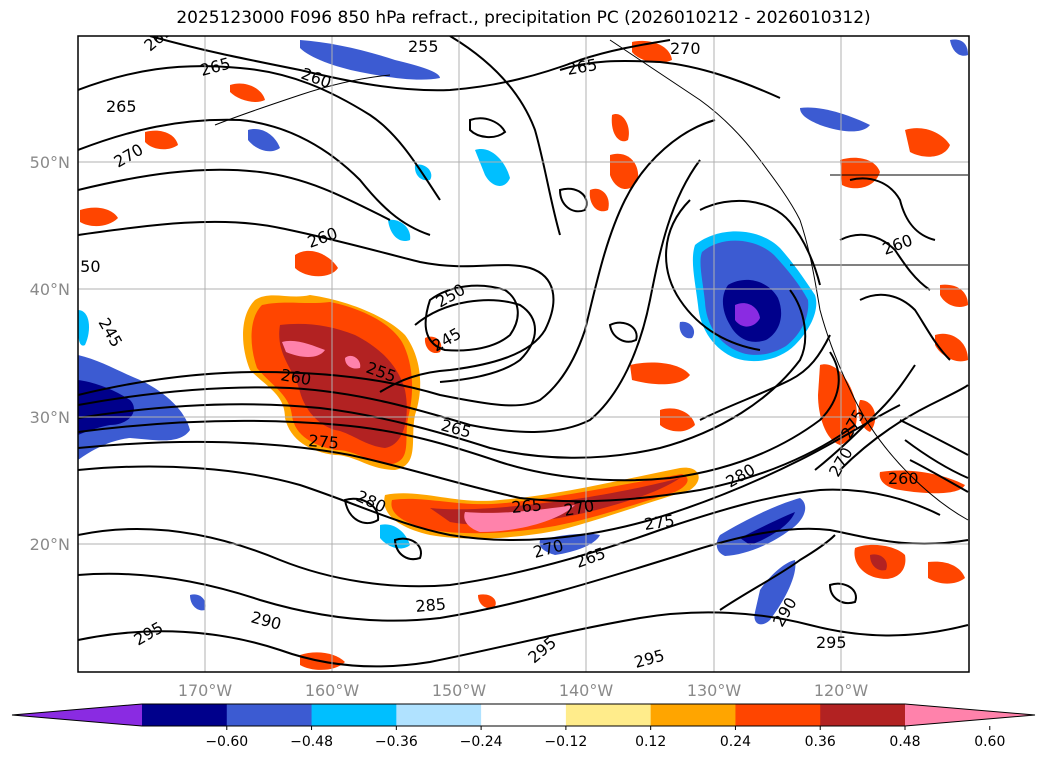  Describe the element at coordinates (459, 690) in the screenshot. I see `lon-label-150w: 150°W` at that location.